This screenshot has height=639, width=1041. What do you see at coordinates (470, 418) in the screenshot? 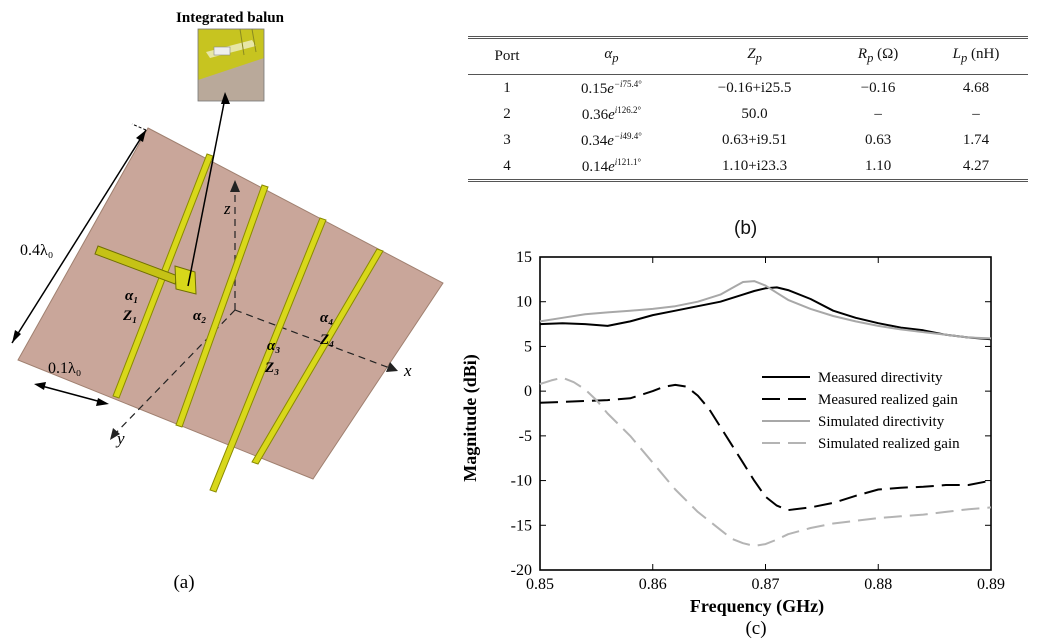
I see `y-axis-label: Magnitude (dBi)` at bounding box center [470, 418].